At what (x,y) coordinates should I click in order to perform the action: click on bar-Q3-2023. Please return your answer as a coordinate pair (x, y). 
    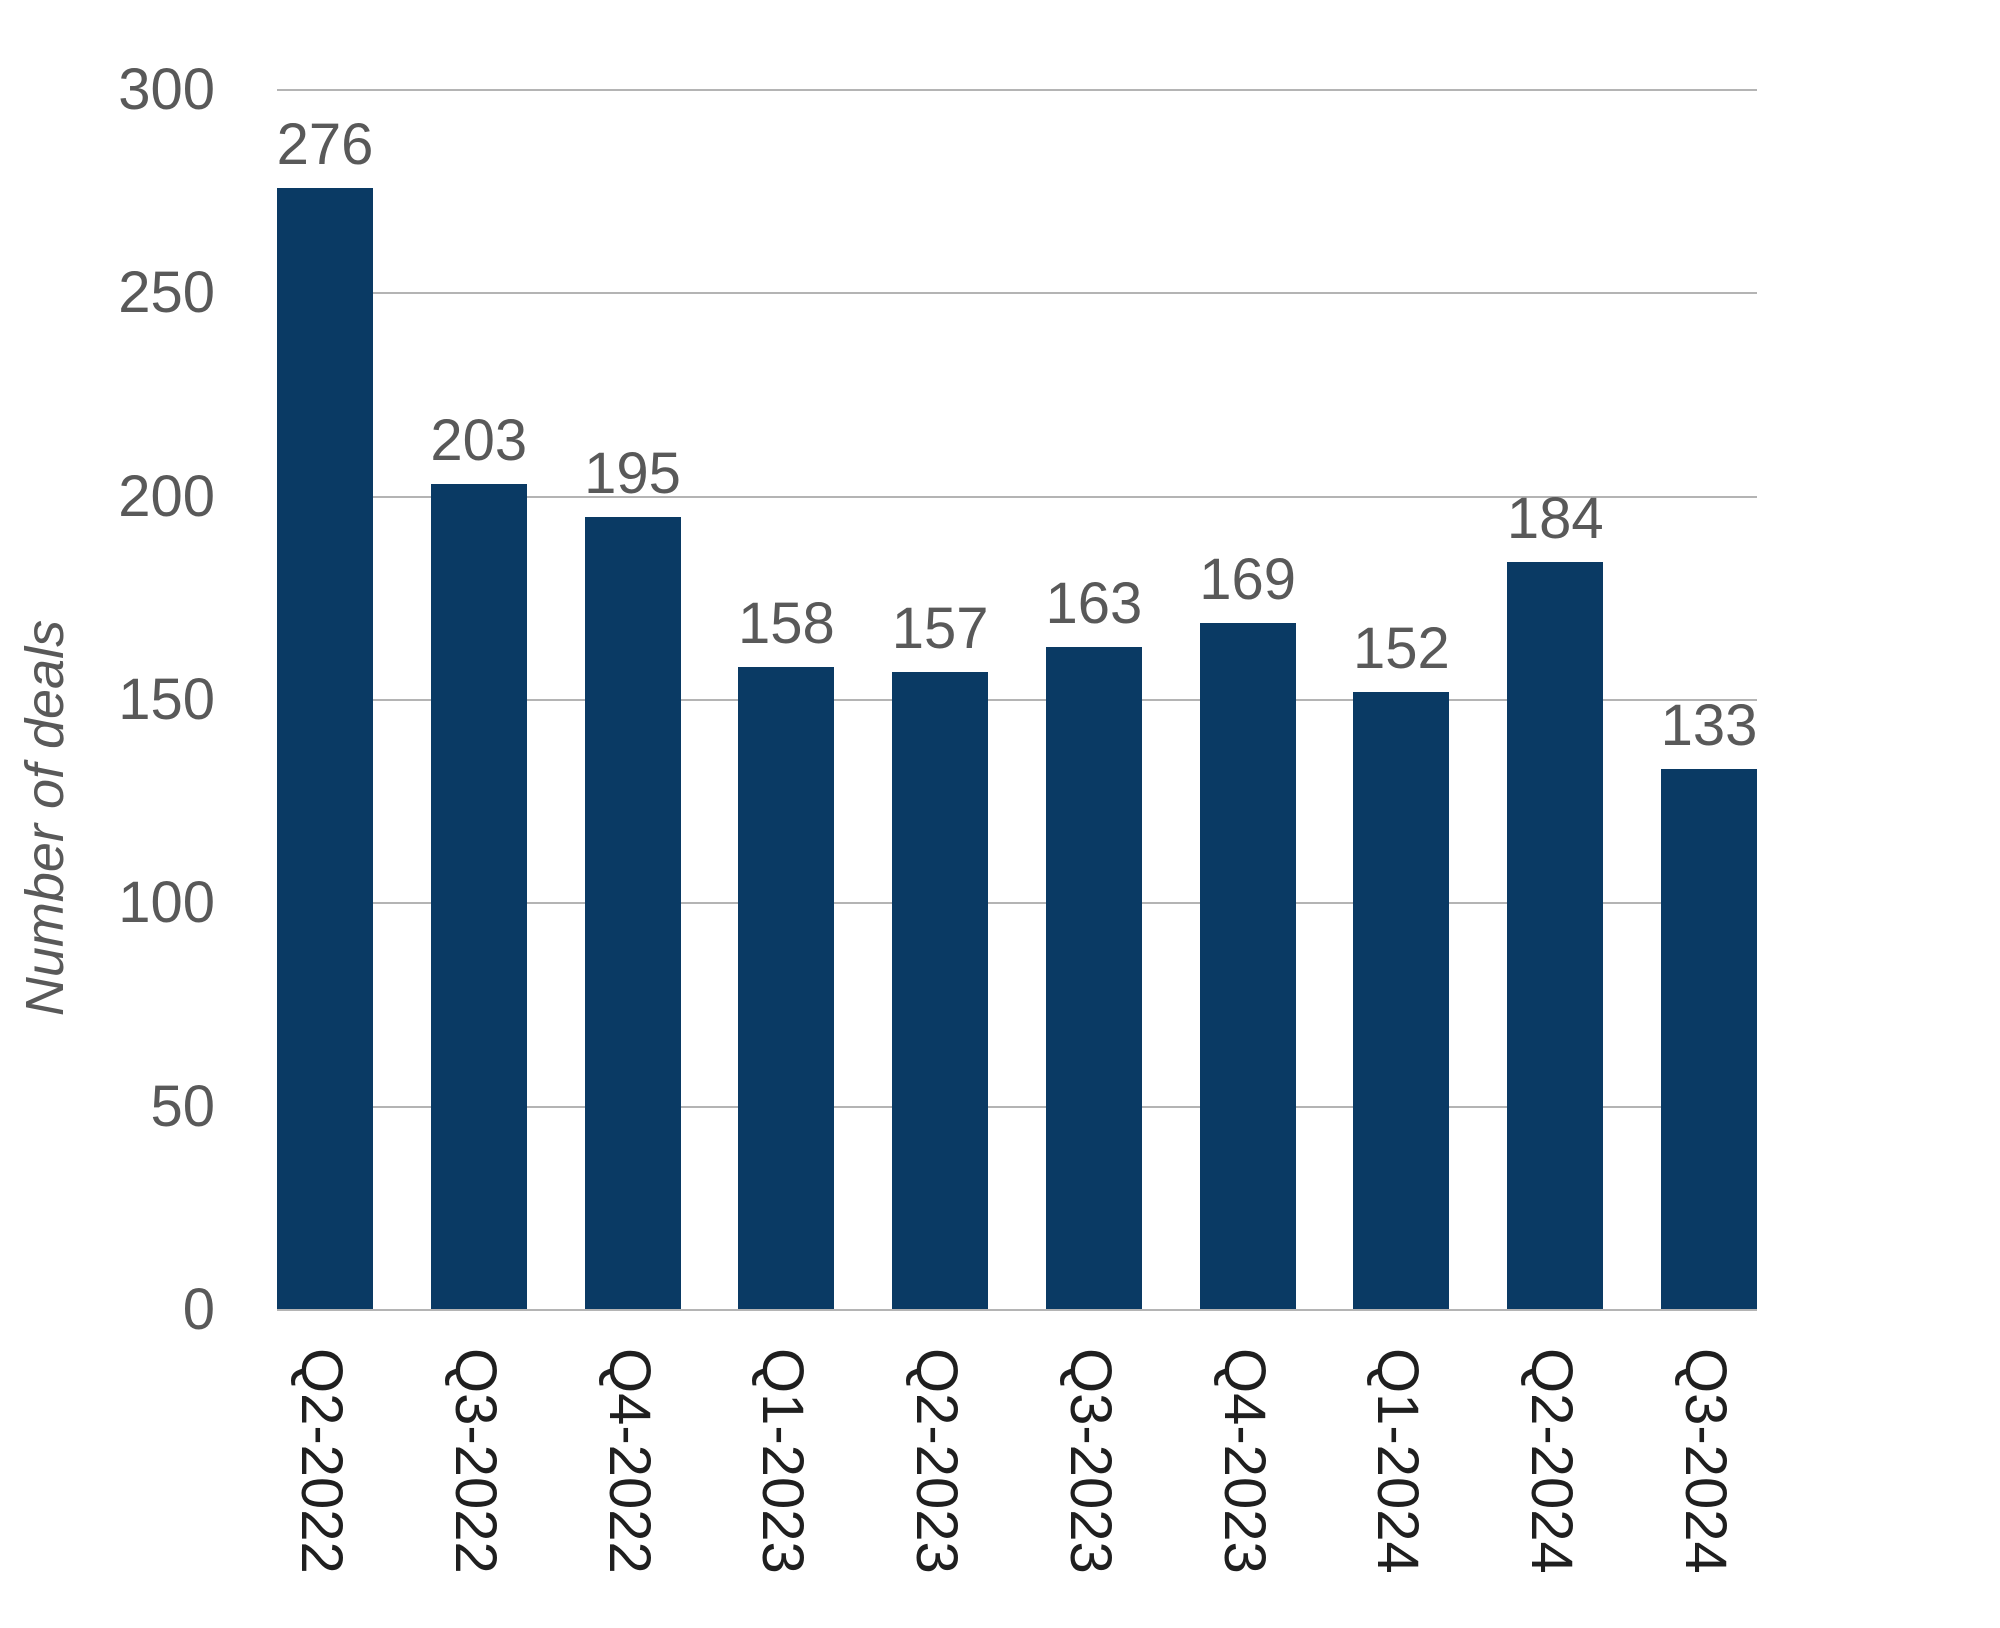
    Looking at the image, I should click on (1093, 978).